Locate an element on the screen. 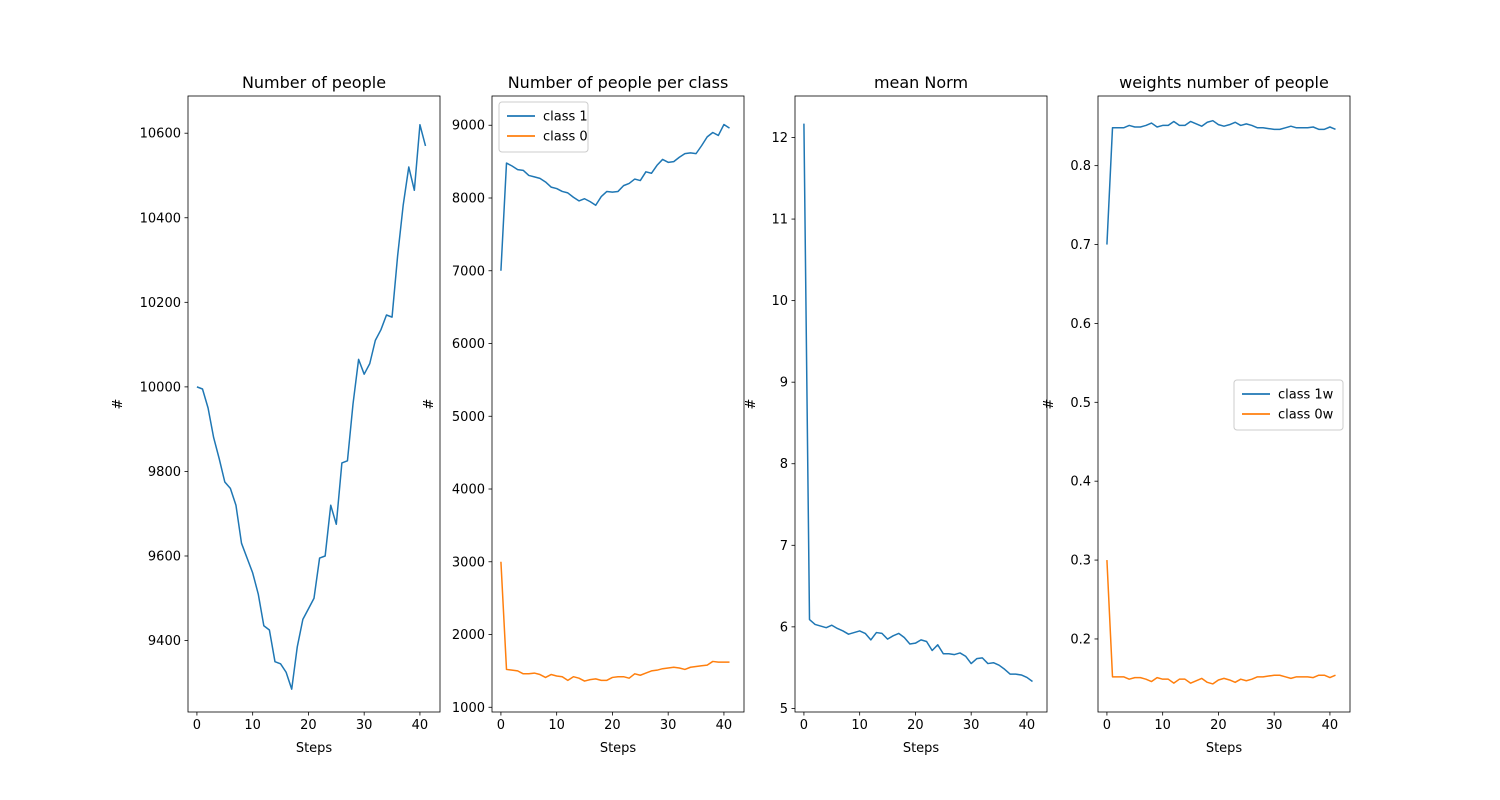 This screenshot has width=1500, height=800. y-tick-label: 0.3 is located at coordinates (1080, 561).